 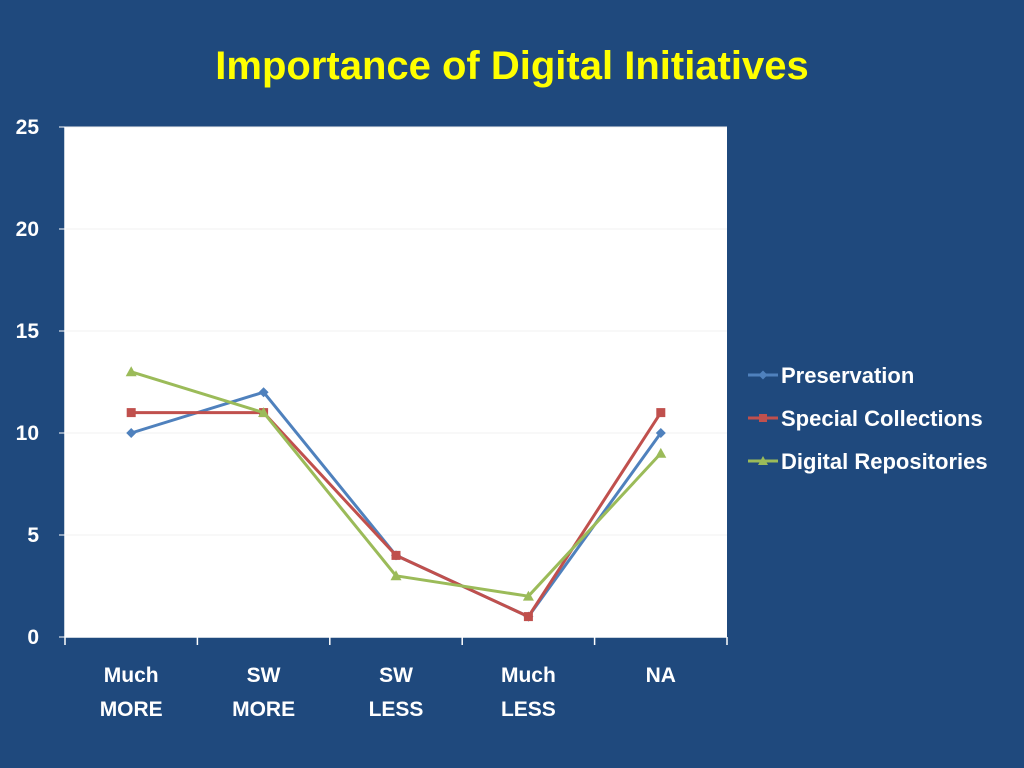 I want to click on legend-label: Digital Repositories, so click(x=884, y=461).